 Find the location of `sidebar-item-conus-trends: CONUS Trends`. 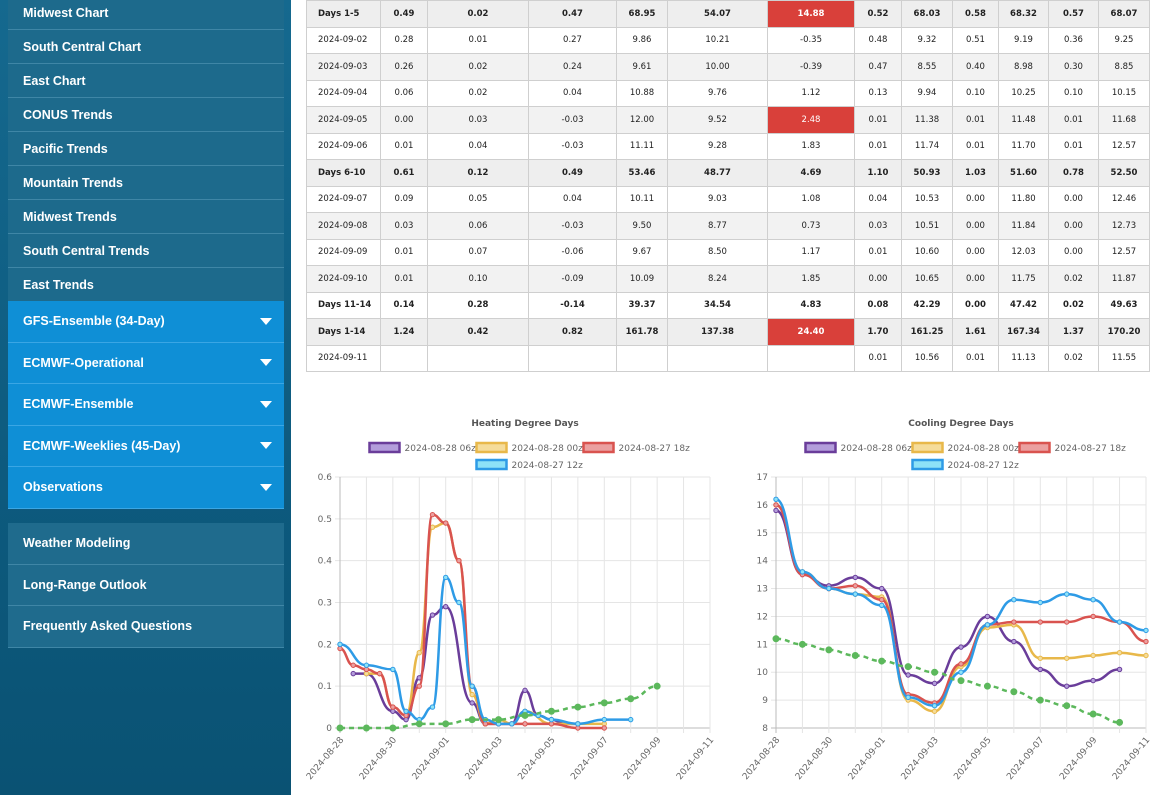

sidebar-item-conus-trends: CONUS Trends is located at coordinates (146, 115).